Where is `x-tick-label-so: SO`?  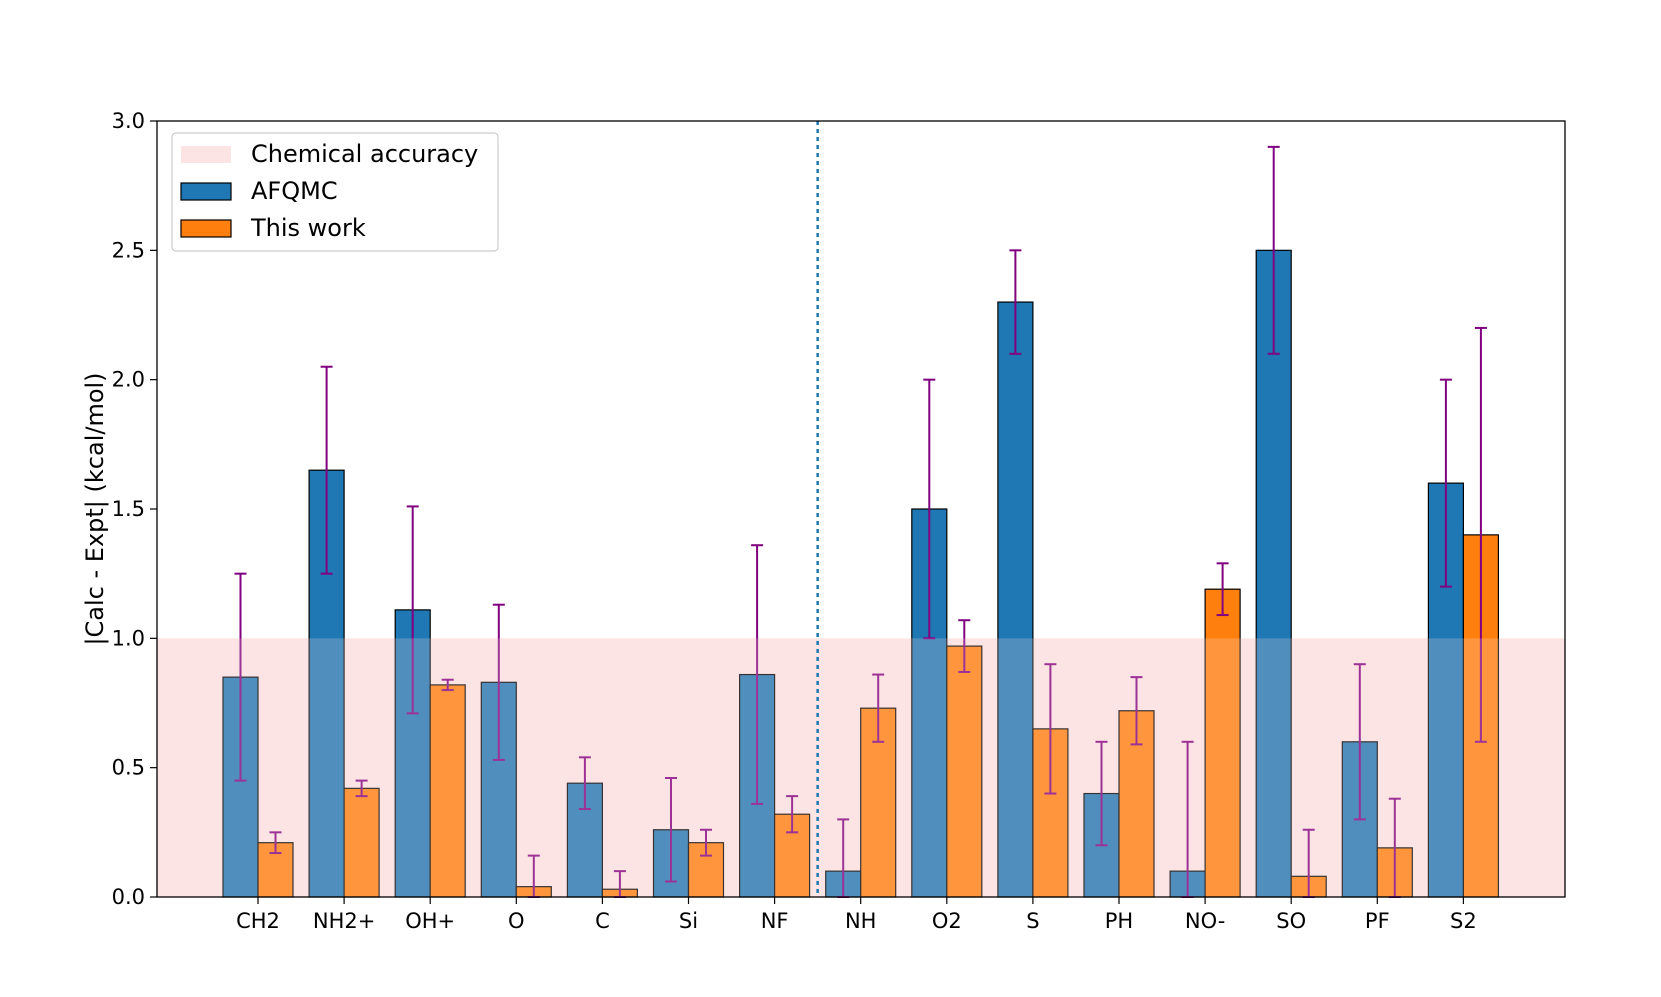 x-tick-label-so: SO is located at coordinates (1291, 921).